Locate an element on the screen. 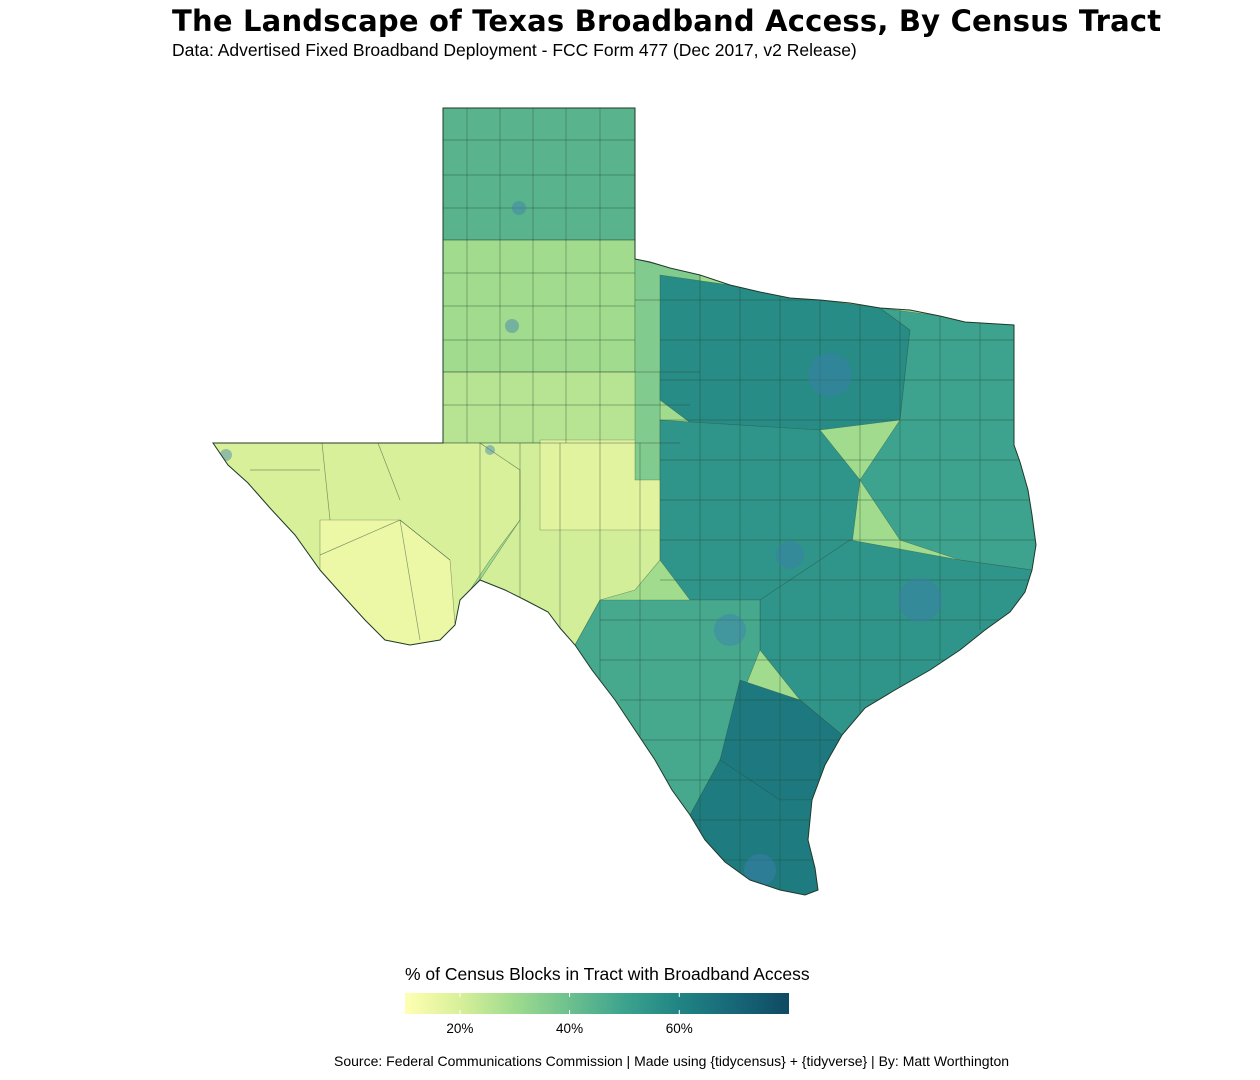 This screenshot has height=1080, width=1260. legend-gradient is located at coordinates (597, 1003).